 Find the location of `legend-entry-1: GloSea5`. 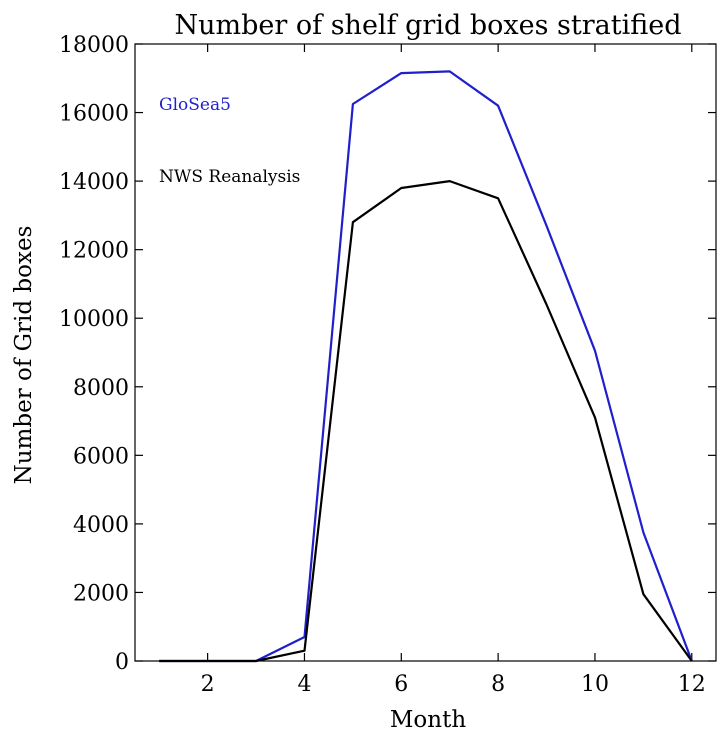

legend-entry-1: GloSea5 is located at coordinates (195, 105).